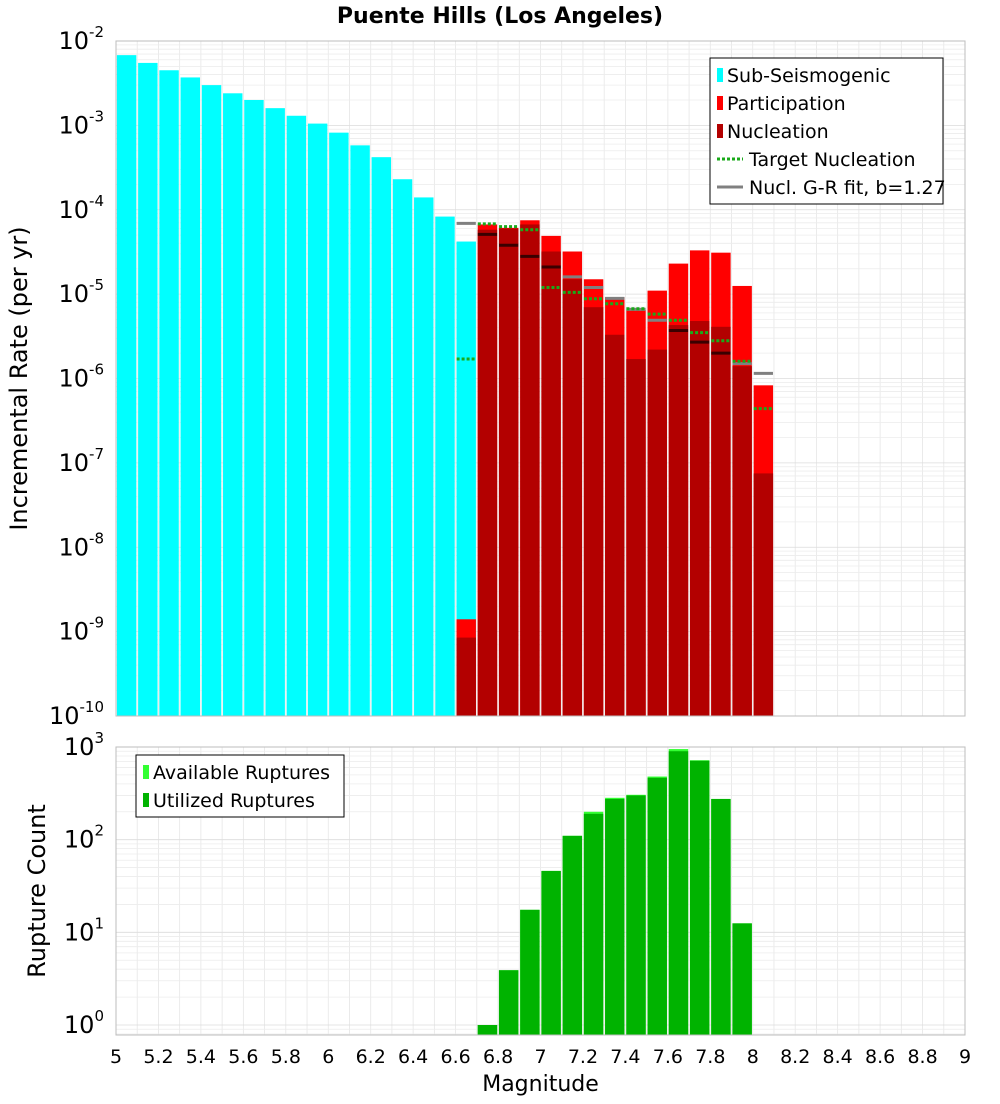  I want to click on x-tick-label: 7.4, so click(625, 1057).